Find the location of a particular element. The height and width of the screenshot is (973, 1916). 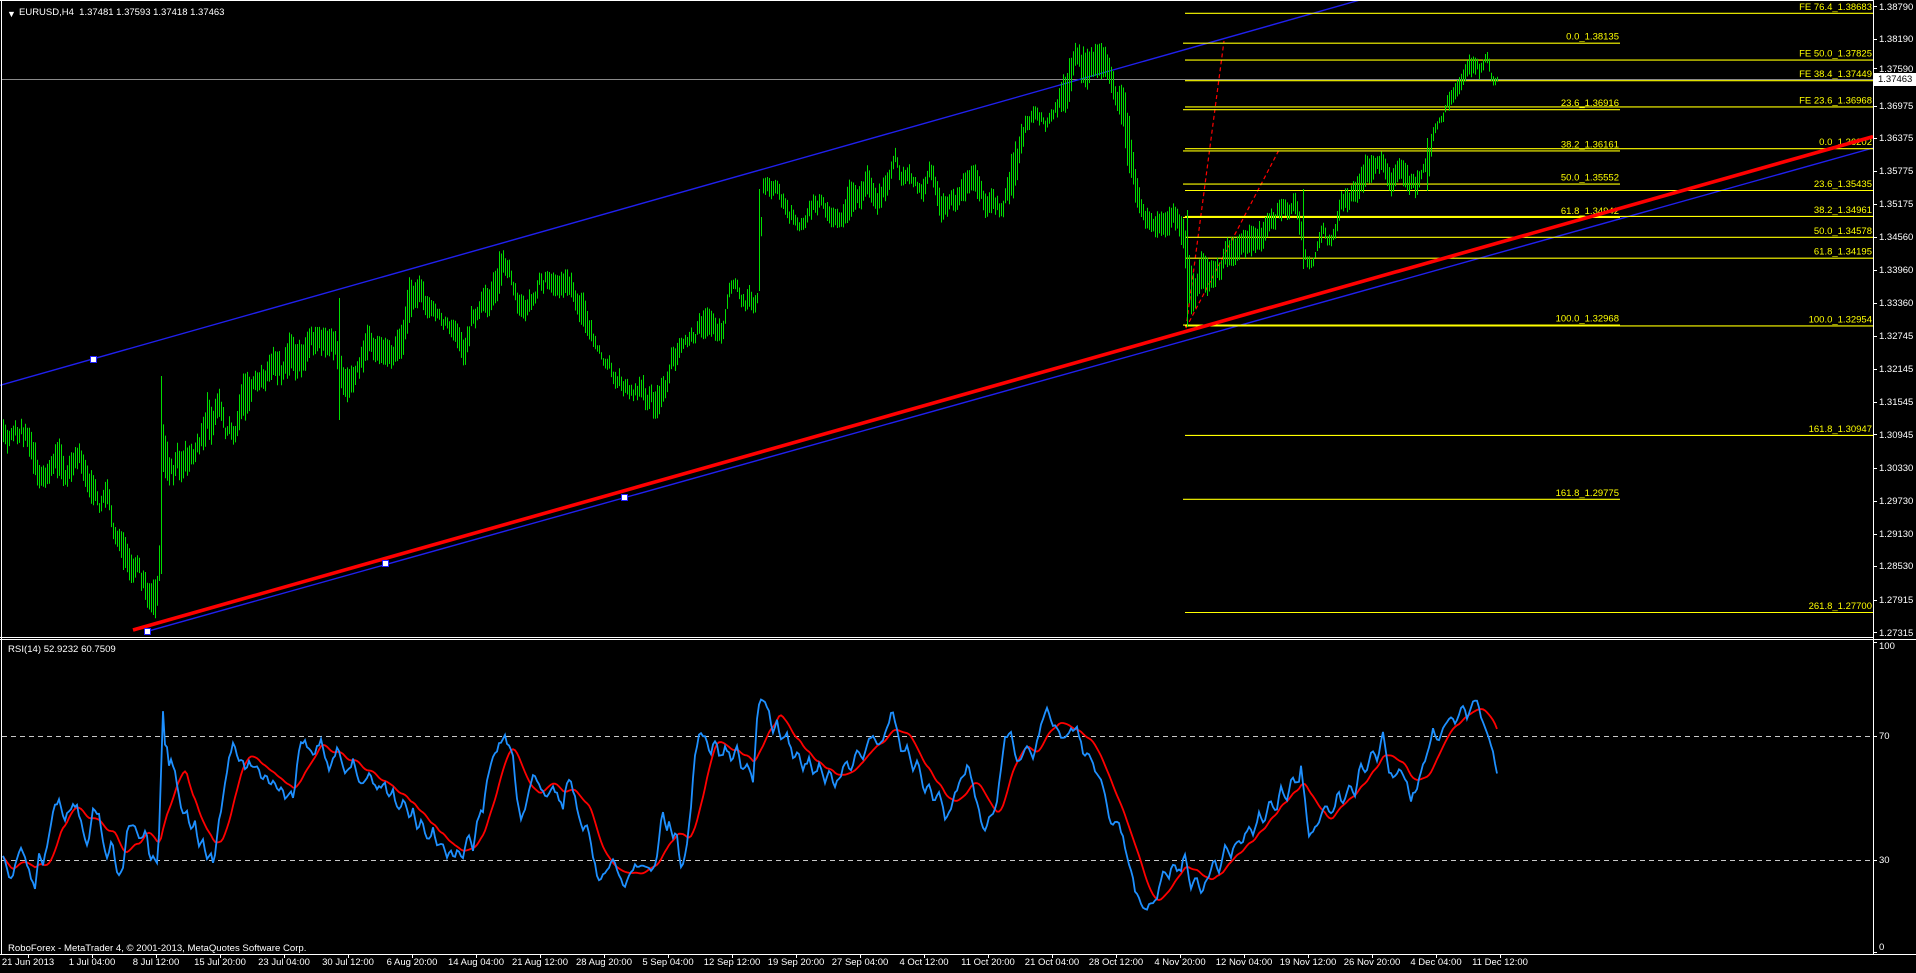

svg-text: 50.0_1.34578 is located at coordinates (1843, 231).